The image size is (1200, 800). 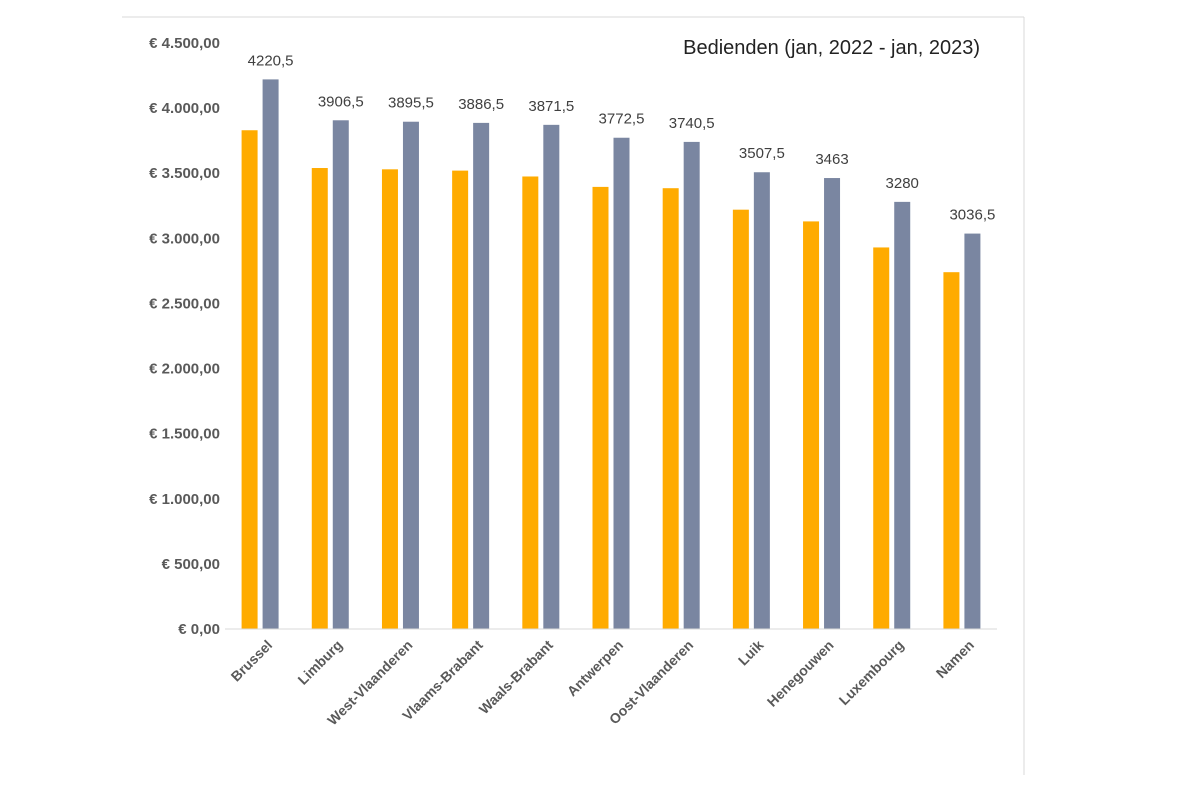 I want to click on y-tick-label: € 2.000,00, so click(x=184, y=369).